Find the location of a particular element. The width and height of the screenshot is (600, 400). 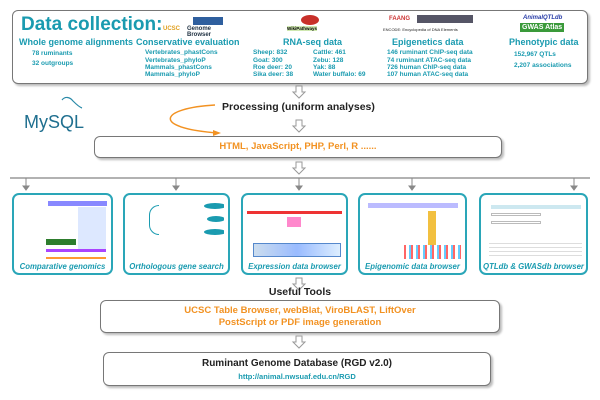

panel-caption: Epigenomic data browser is located at coordinates (412, 266).